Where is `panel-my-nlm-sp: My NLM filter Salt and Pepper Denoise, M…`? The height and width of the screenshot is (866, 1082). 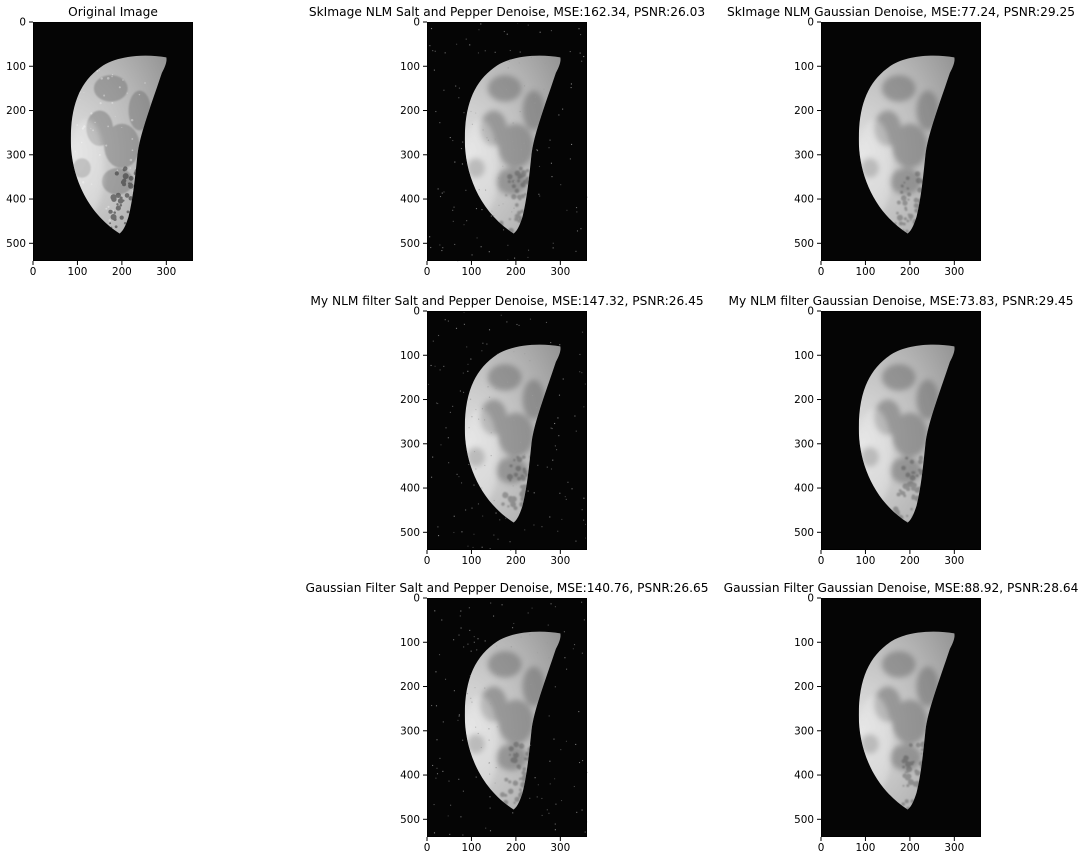 panel-my-nlm-sp: My NLM filter Salt and Pepper Denoise, M… is located at coordinates (506, 430).